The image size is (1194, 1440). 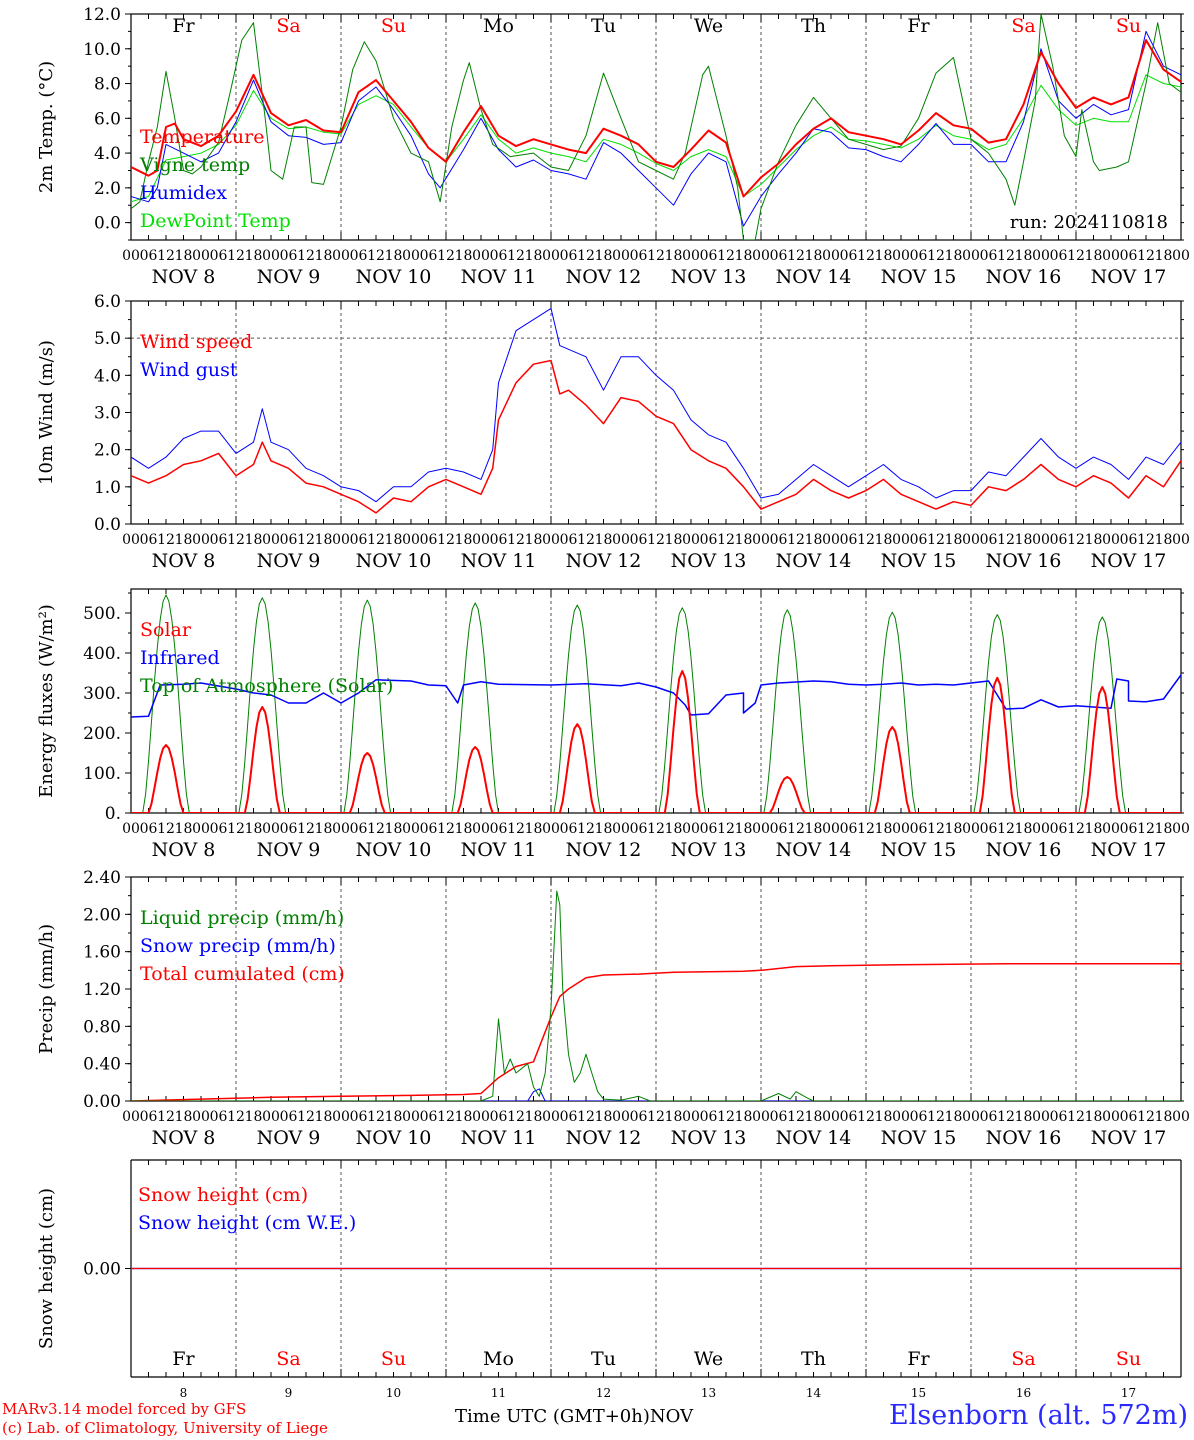 I want to click on weekday-label: We, so click(x=708, y=26).